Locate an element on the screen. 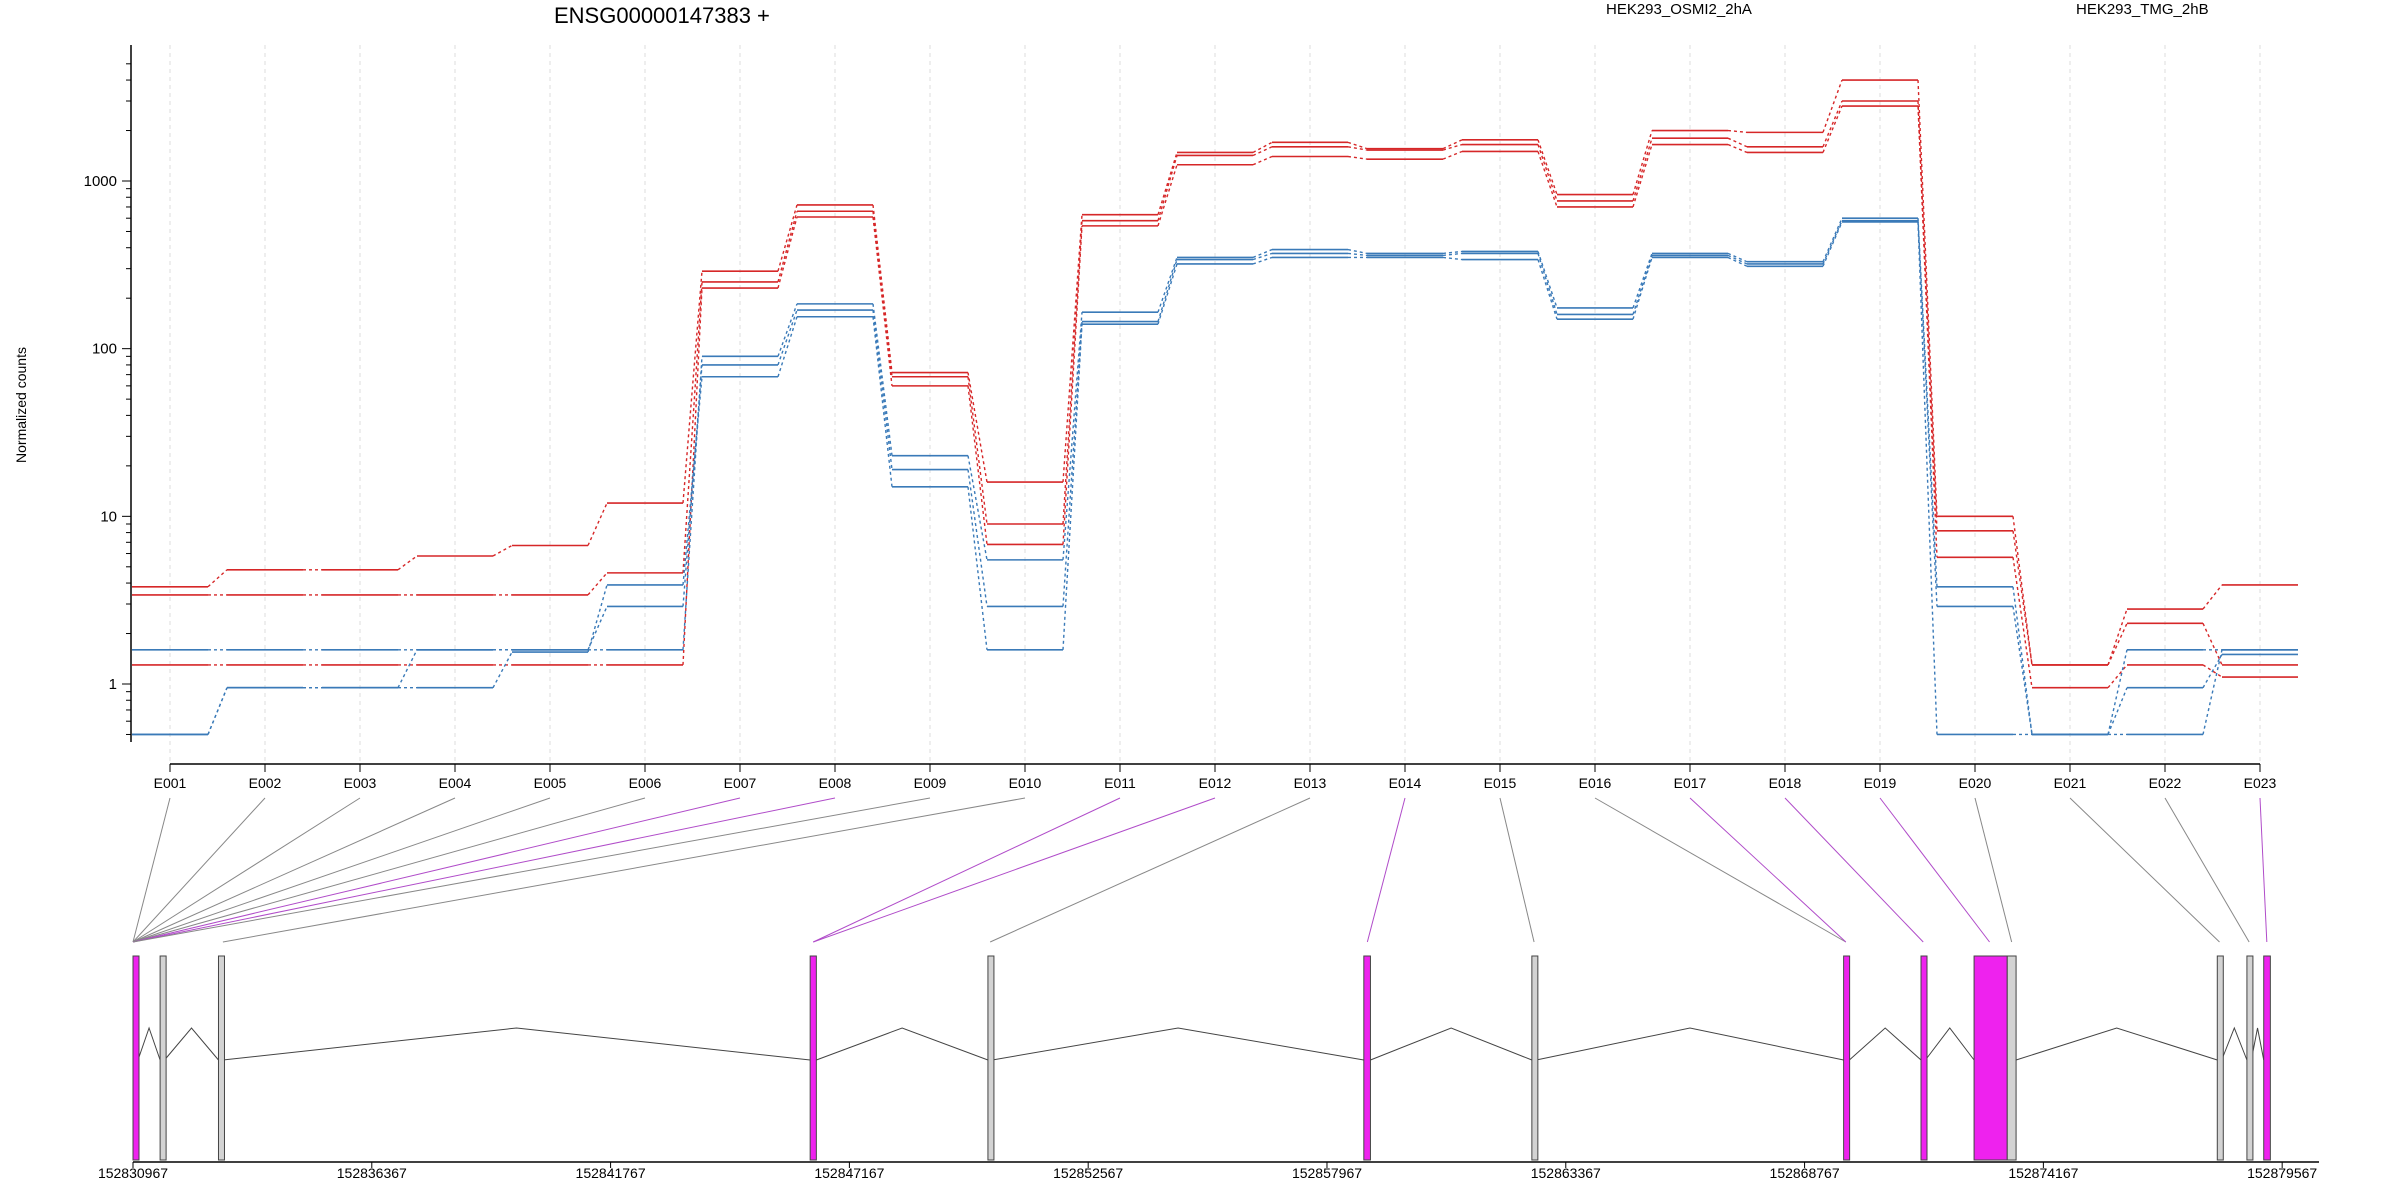 This screenshot has height=1200, width=2400. genome-tick-label: 152852567 is located at coordinates (1088, 1173).